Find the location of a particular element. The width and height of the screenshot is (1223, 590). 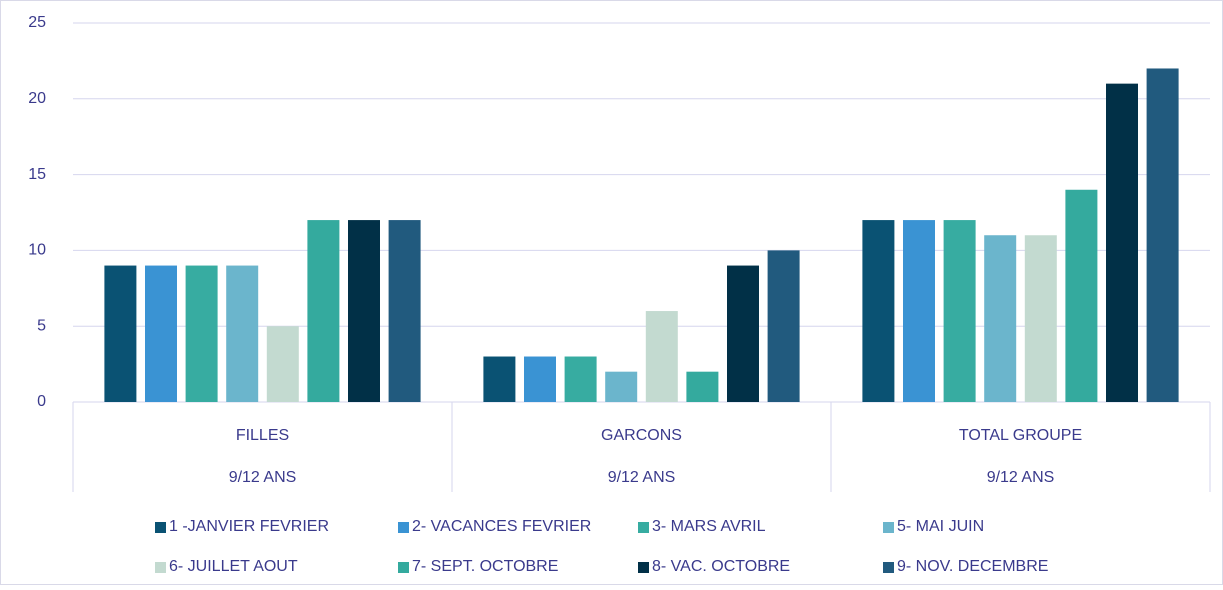

legend-label: 2- VACANCES FEVRIER is located at coordinates (501, 526).